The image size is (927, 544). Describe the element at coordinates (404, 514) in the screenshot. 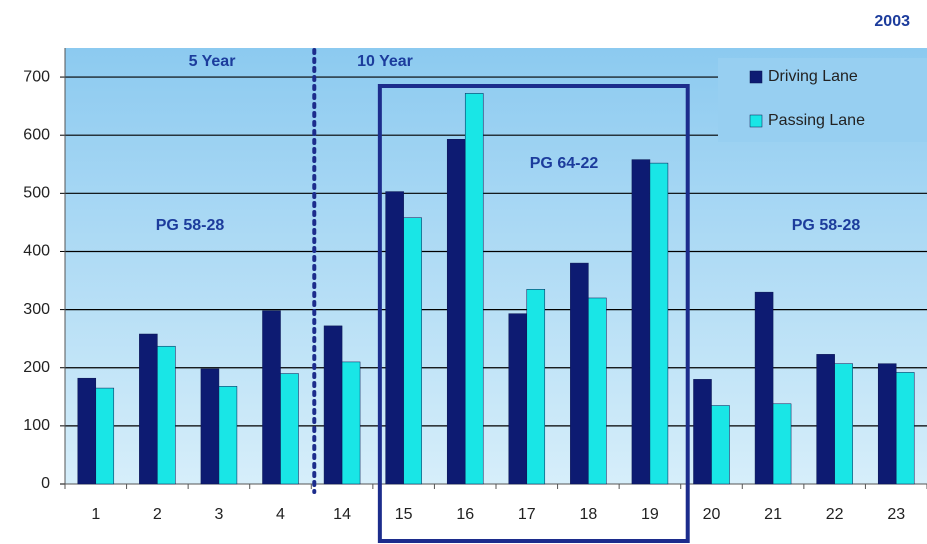

I see `x-tick-label: 15` at that location.